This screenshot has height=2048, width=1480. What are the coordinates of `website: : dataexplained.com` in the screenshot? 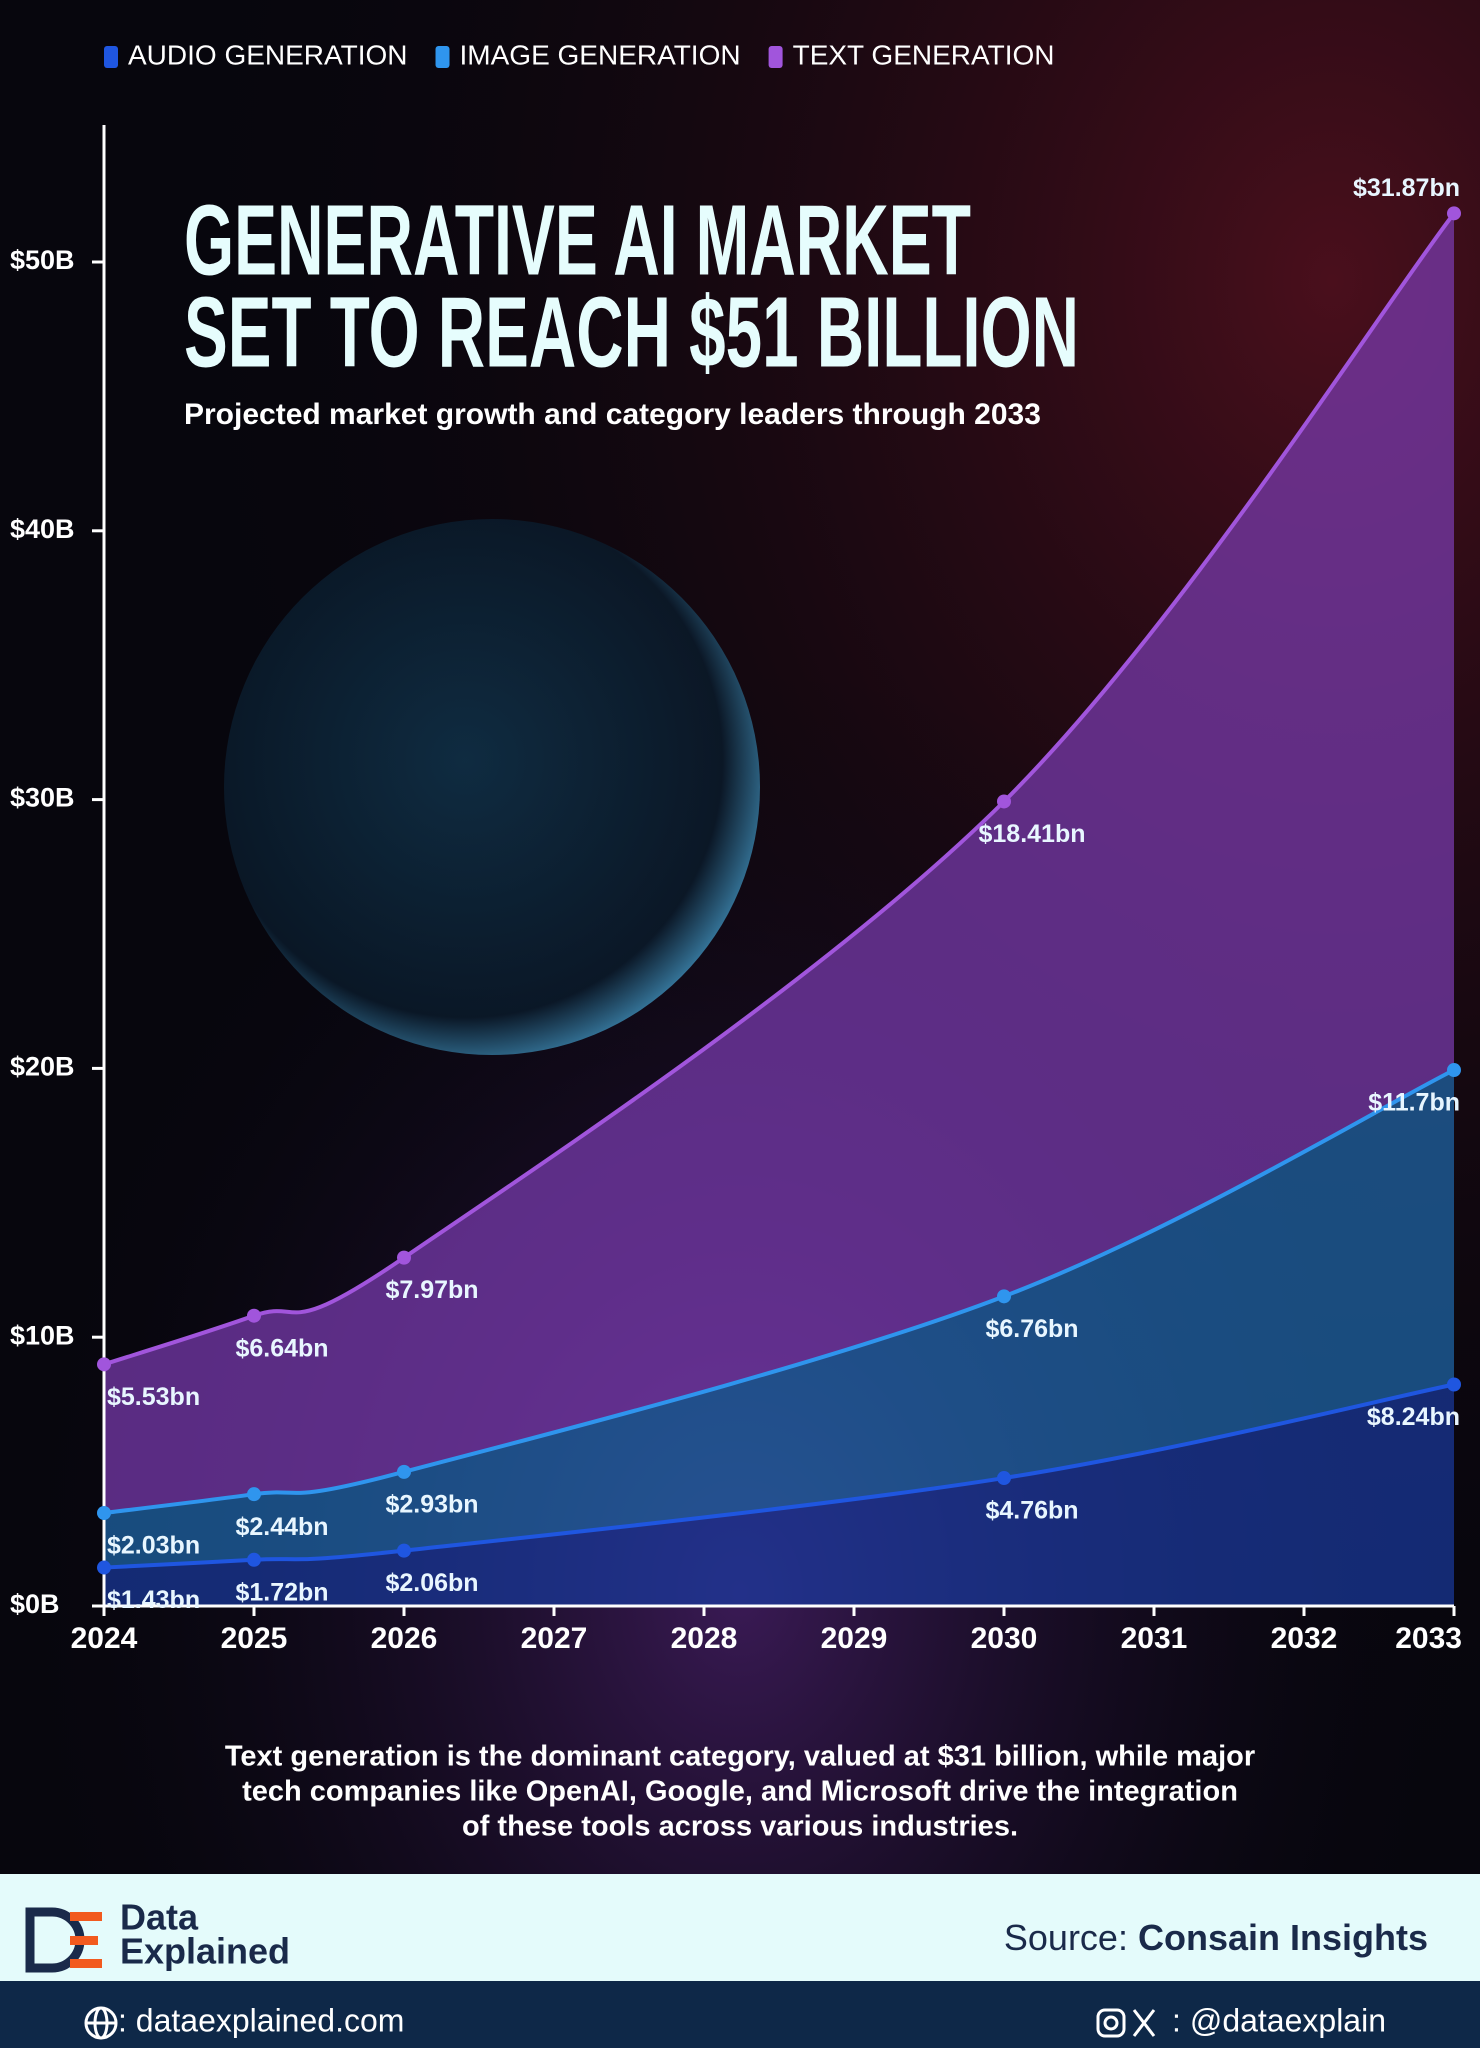 It's located at (261, 2020).